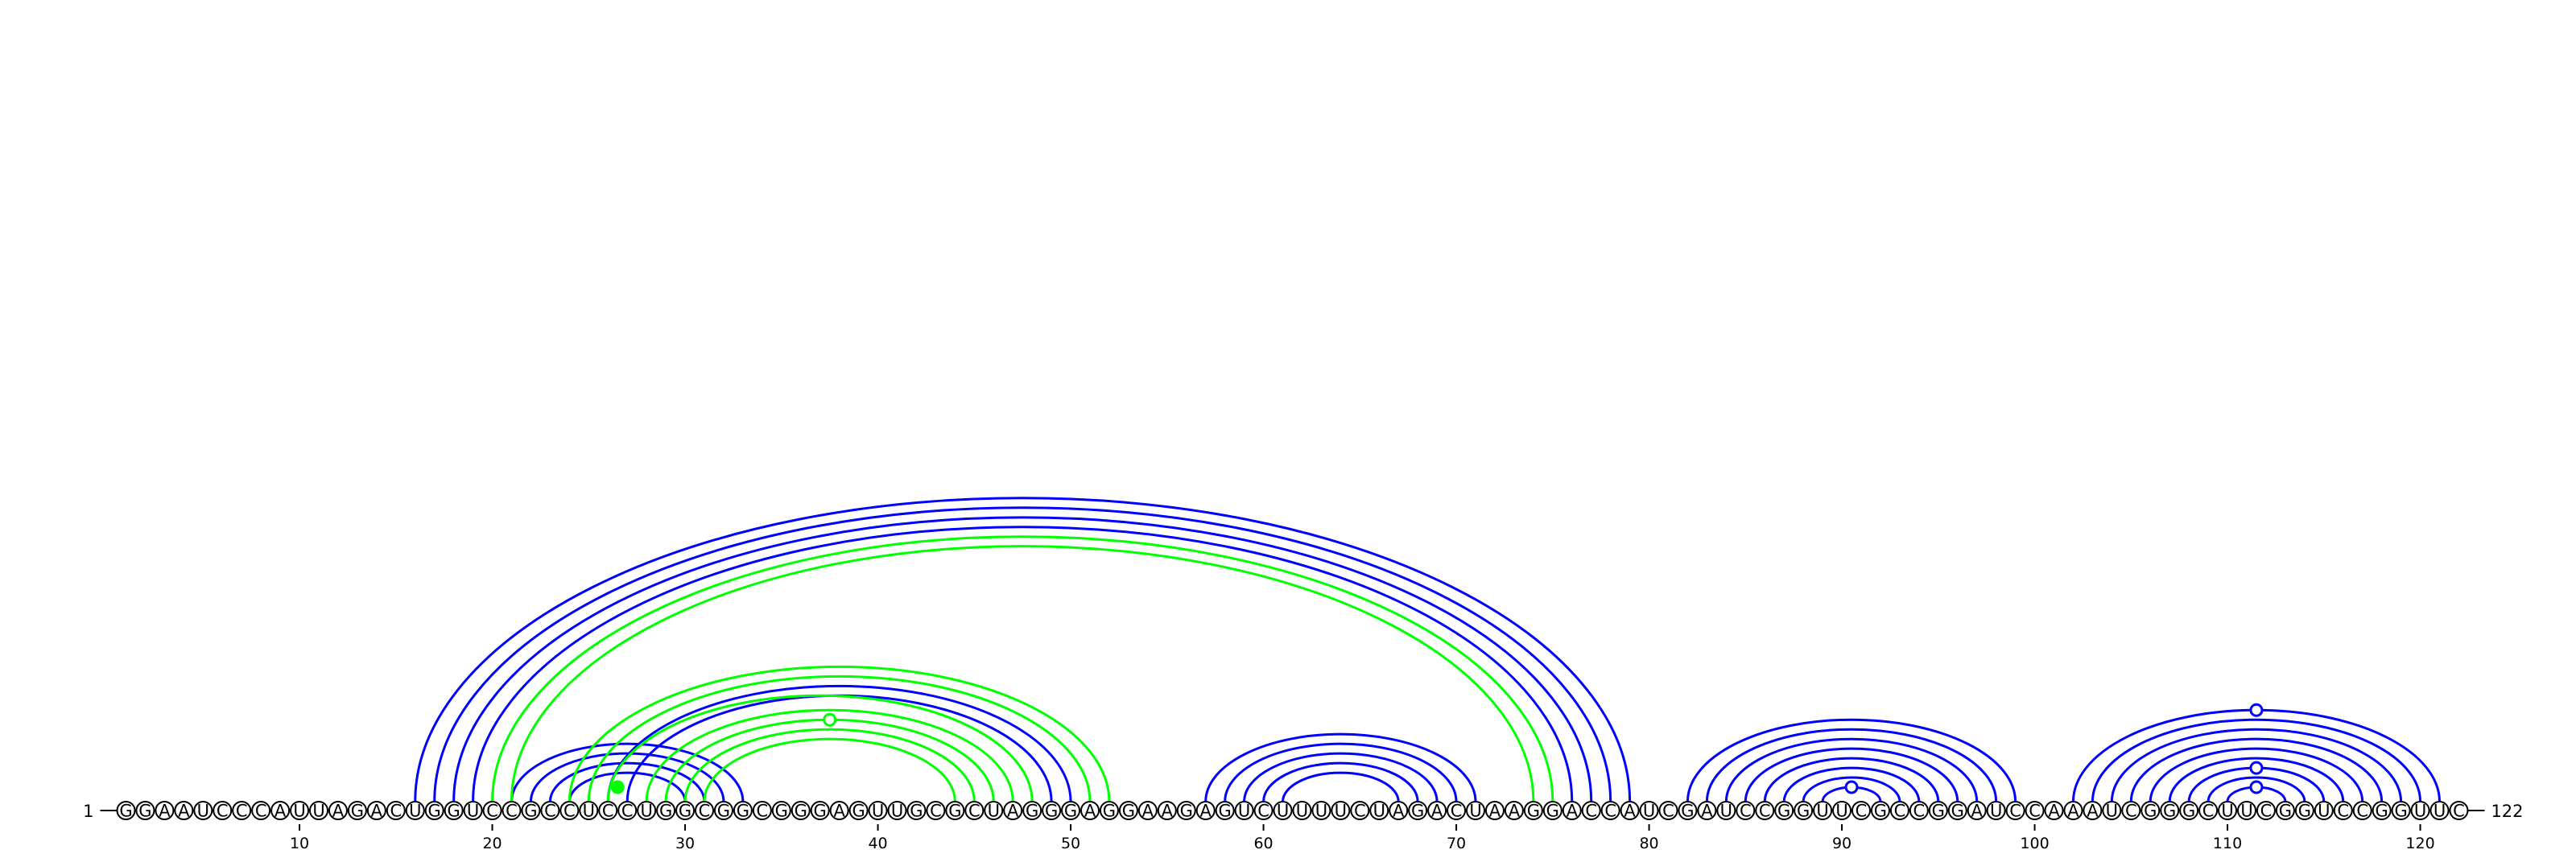 The height and width of the screenshot is (858, 2576). I want to click on axis-tick-label: 20, so click(492, 844).